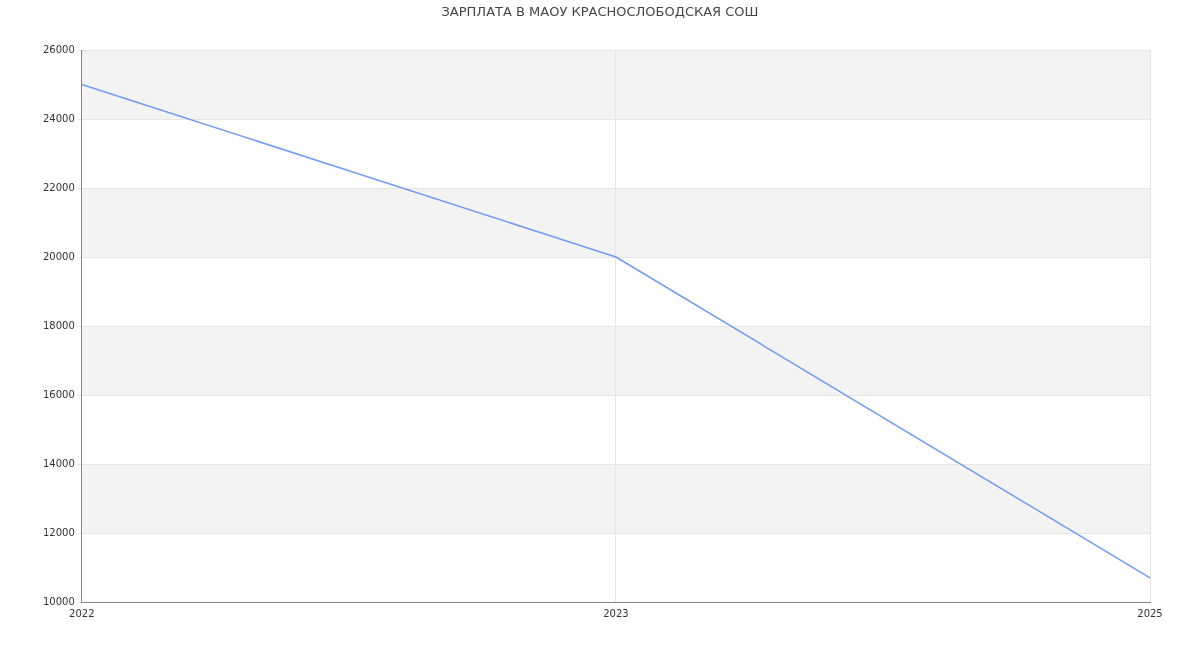 The height and width of the screenshot is (650, 1200). Describe the element at coordinates (82, 613) in the screenshot. I see `x-tick-label: 2022` at that location.